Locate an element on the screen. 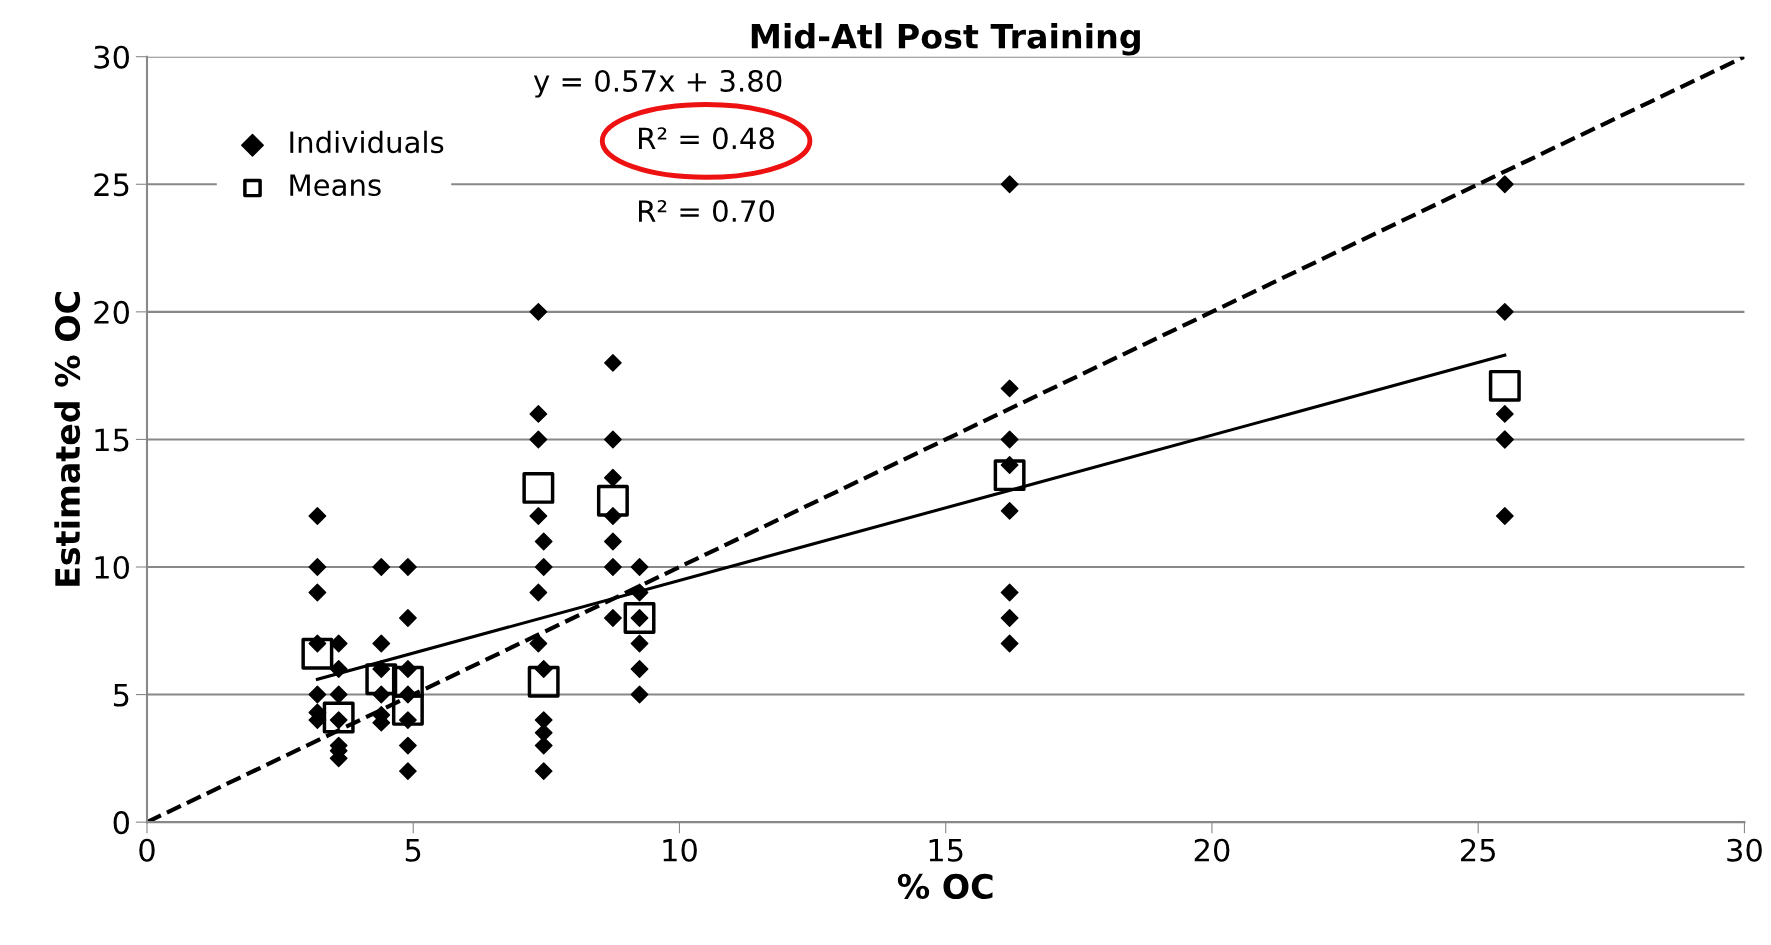 The width and height of the screenshot is (1771, 945). x-axis-title: % OC is located at coordinates (945, 886).